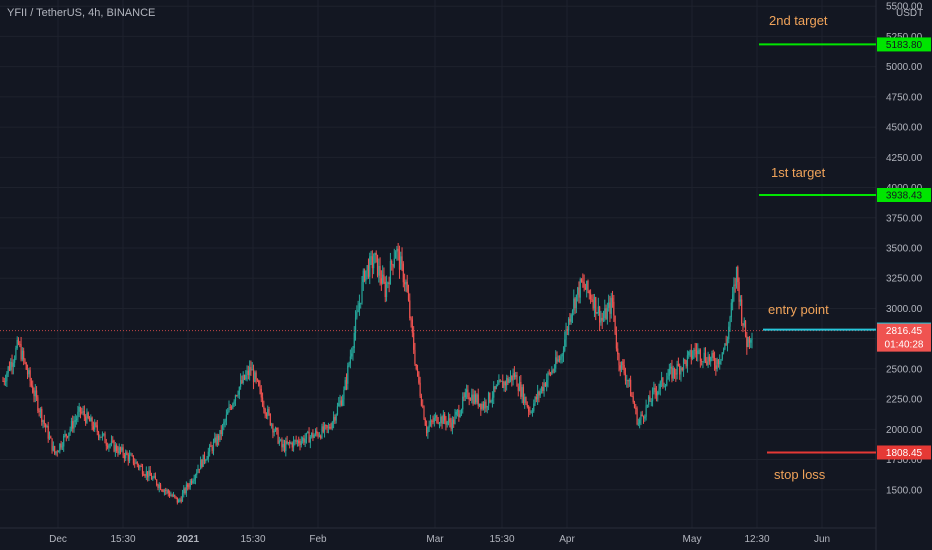 This screenshot has width=932, height=550. I want to click on x-tick-label: Feb, so click(318, 539).